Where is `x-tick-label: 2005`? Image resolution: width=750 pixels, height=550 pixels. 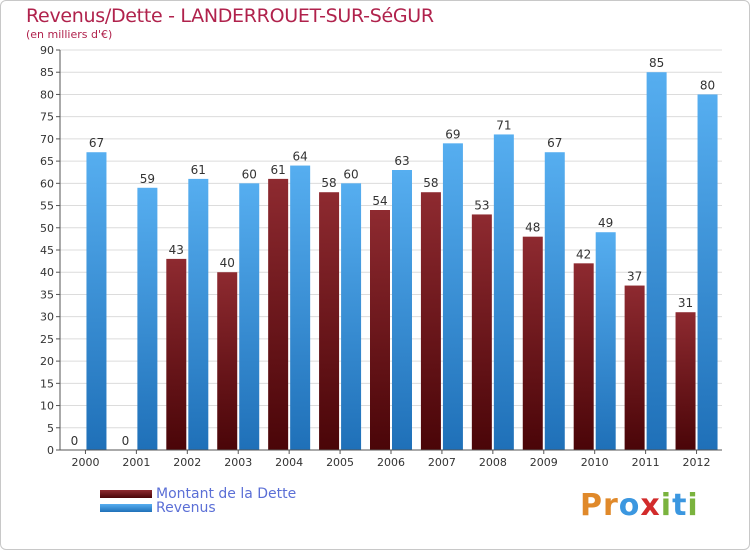
x-tick-label: 2005 is located at coordinates (340, 462).